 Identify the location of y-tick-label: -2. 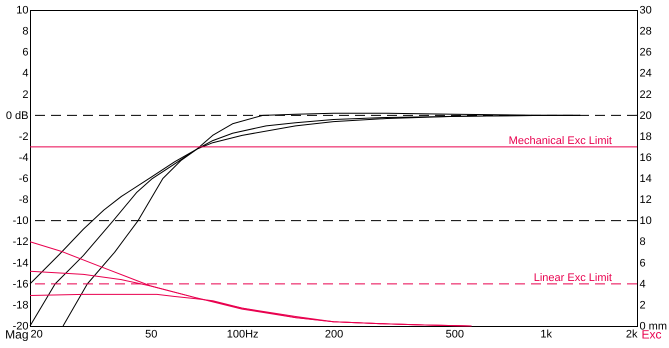
(23, 136).